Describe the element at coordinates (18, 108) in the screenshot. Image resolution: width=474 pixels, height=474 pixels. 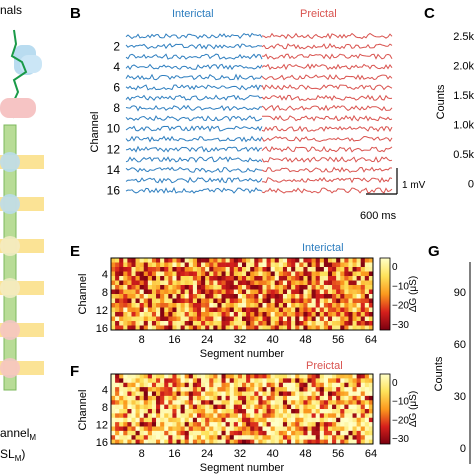
I see `pink-blob` at that location.